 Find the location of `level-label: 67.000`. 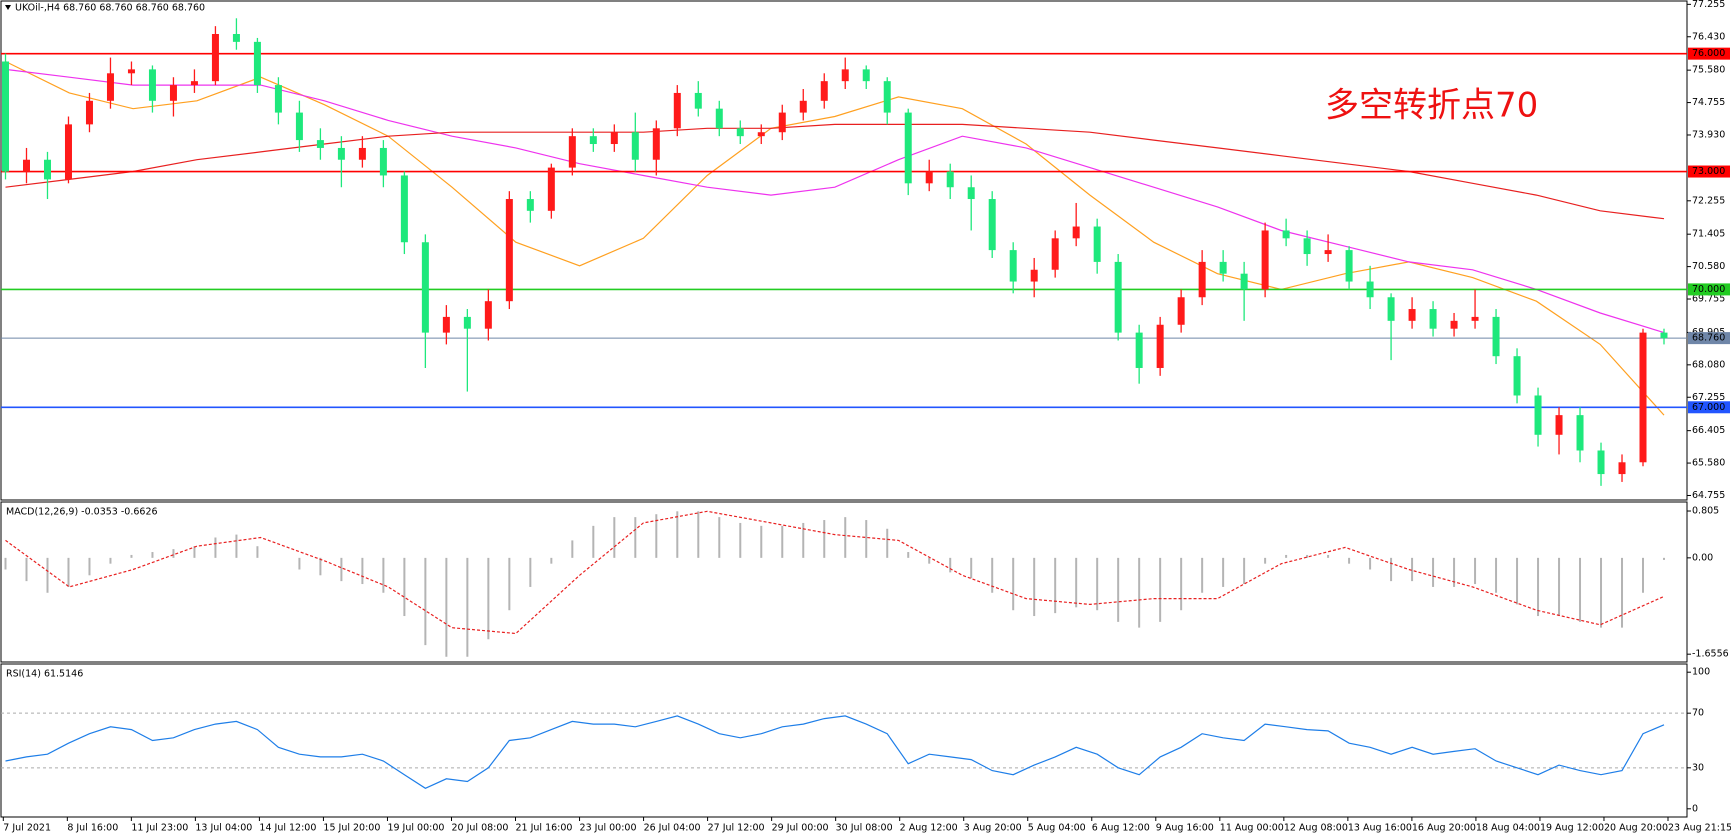

level-label: 67.000 is located at coordinates (1708, 407).